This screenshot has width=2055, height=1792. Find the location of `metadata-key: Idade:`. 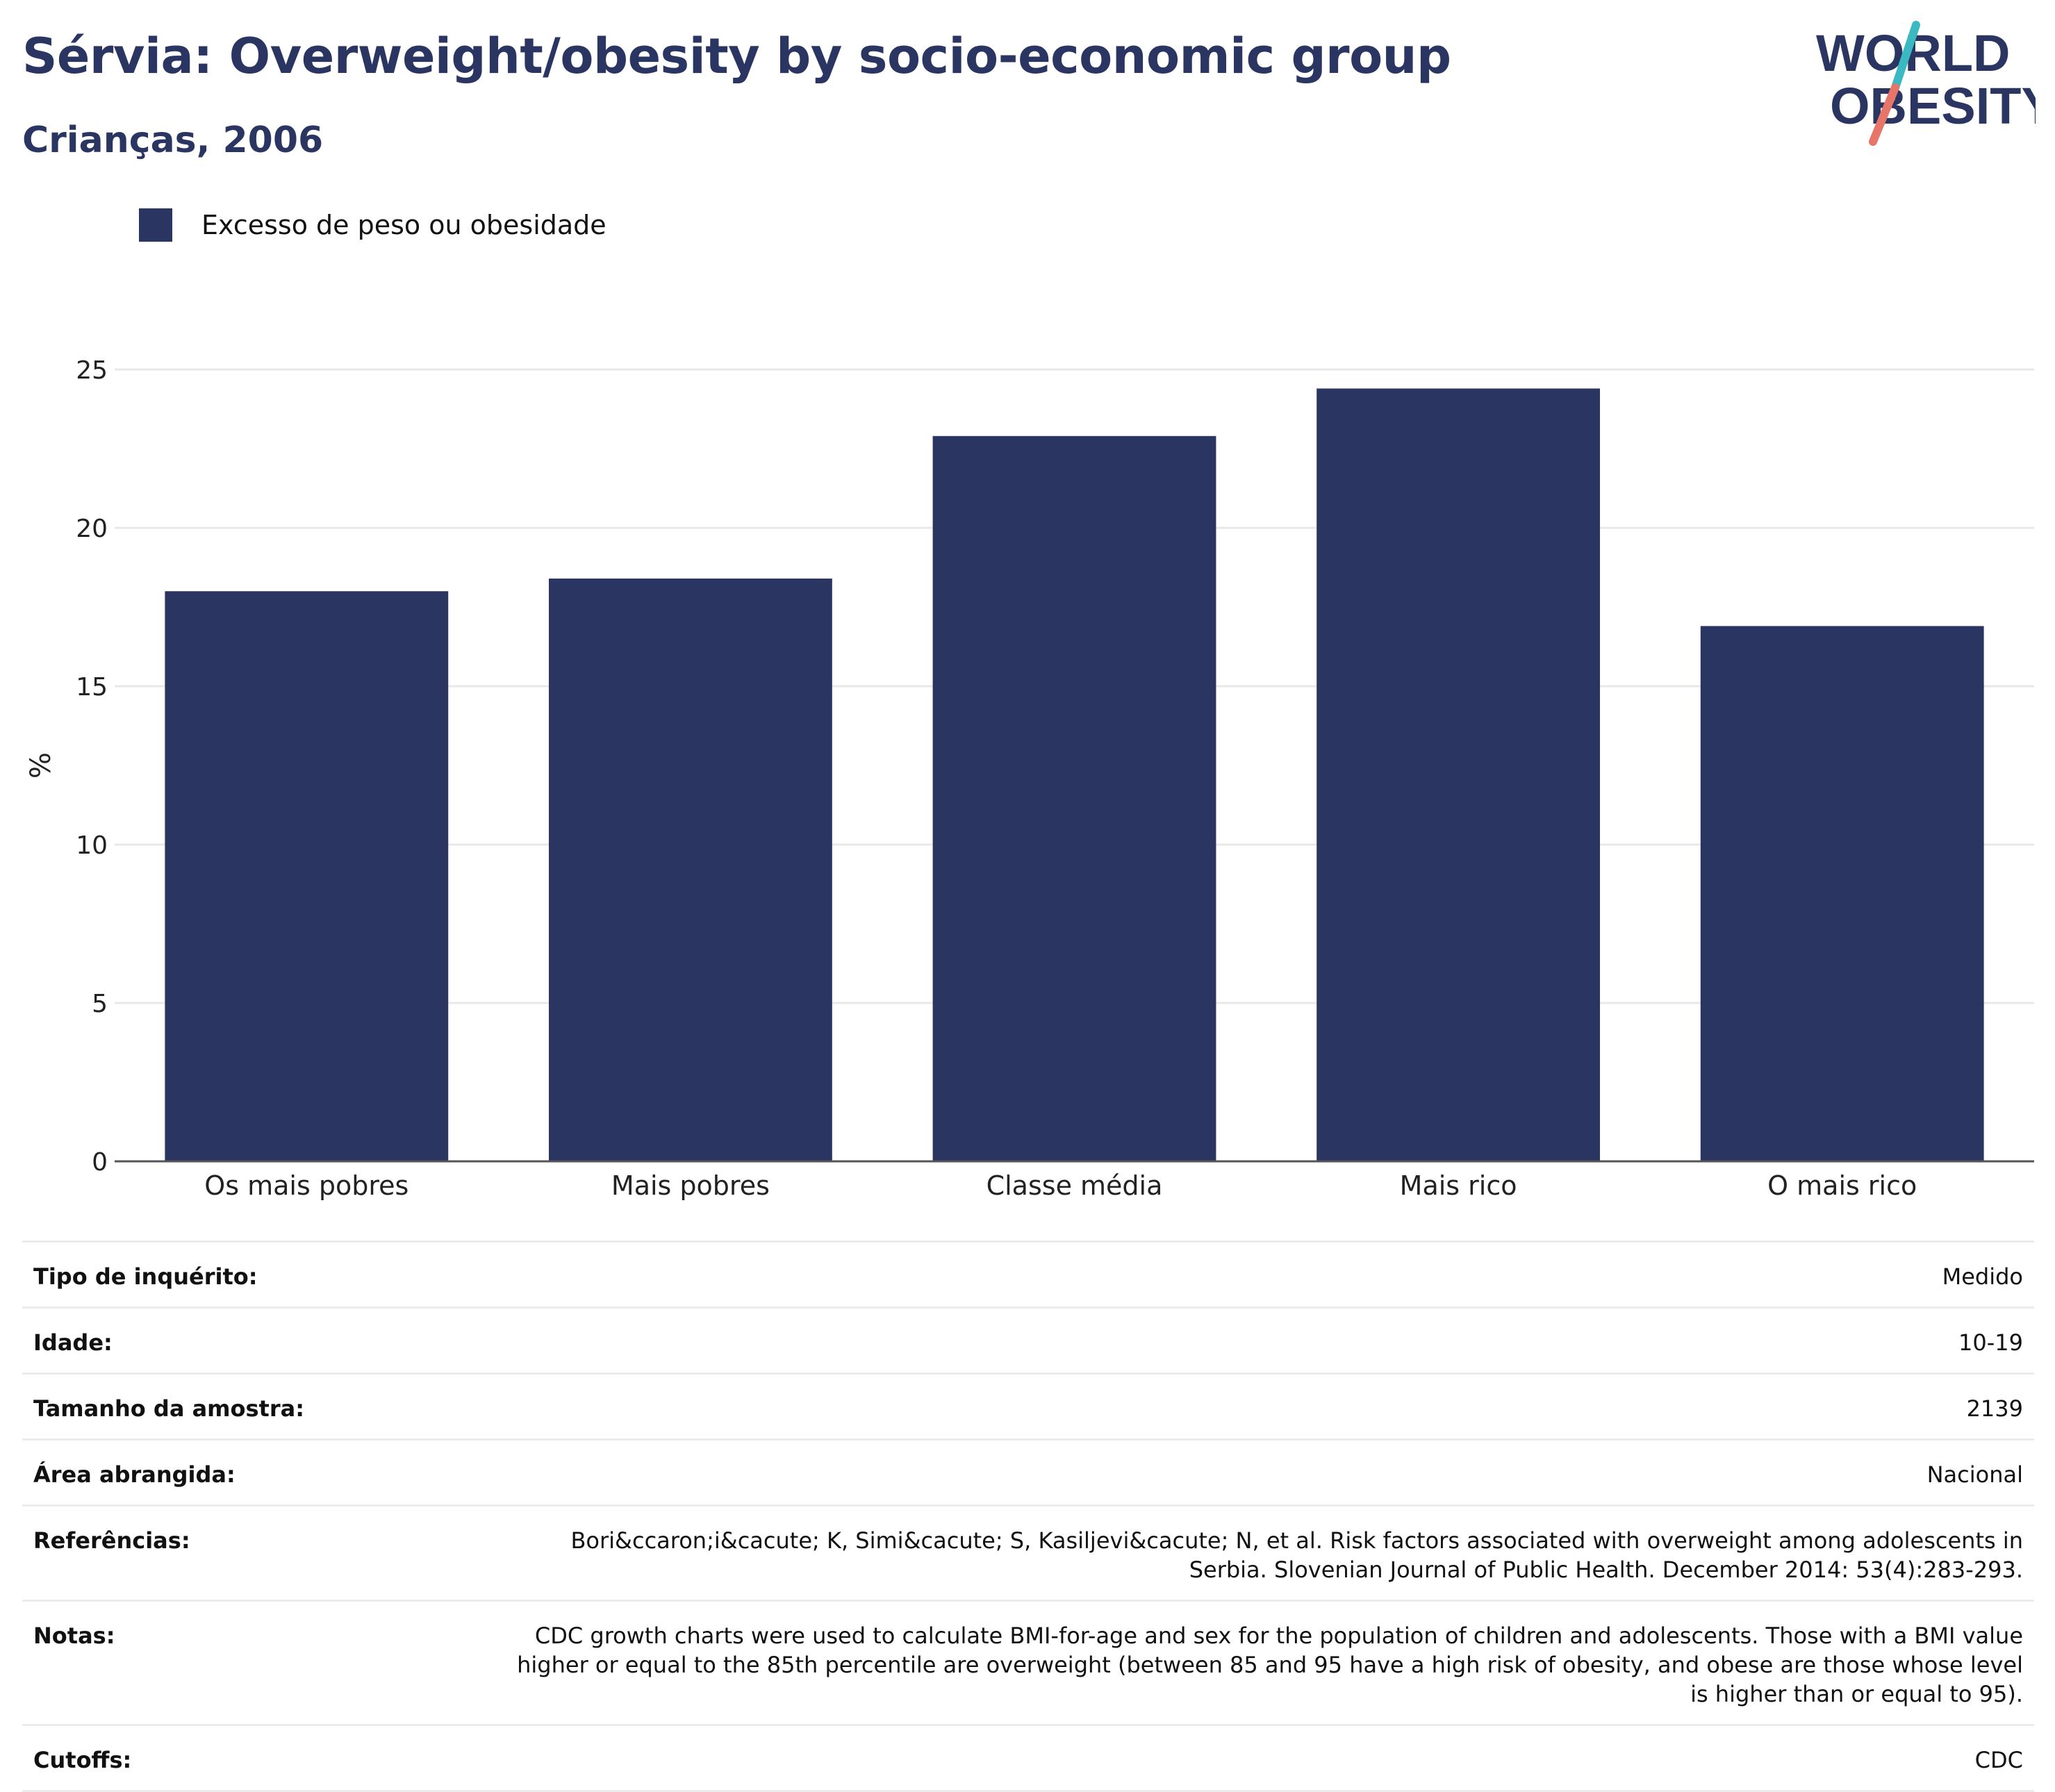

metadata-key: Idade: is located at coordinates (73, 1342).